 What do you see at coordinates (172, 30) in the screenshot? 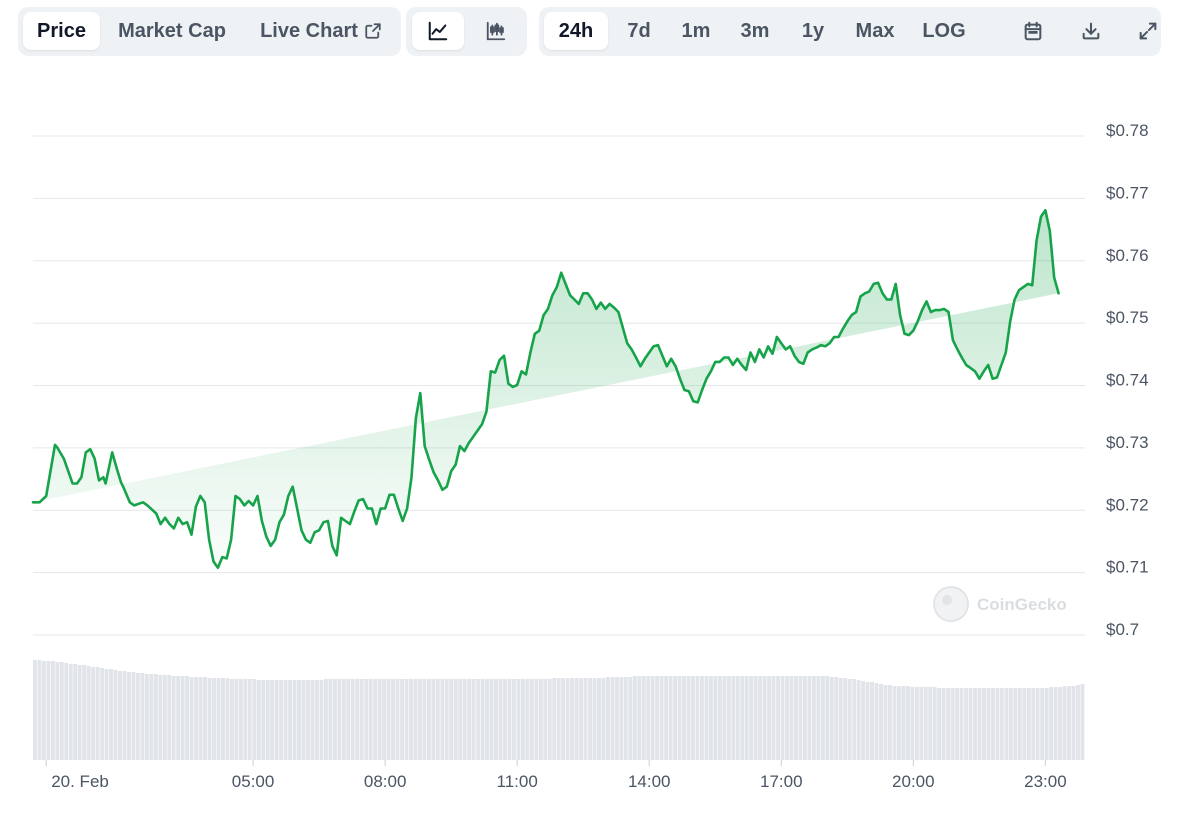
I see `tab-market-cap: Market Cap` at bounding box center [172, 30].